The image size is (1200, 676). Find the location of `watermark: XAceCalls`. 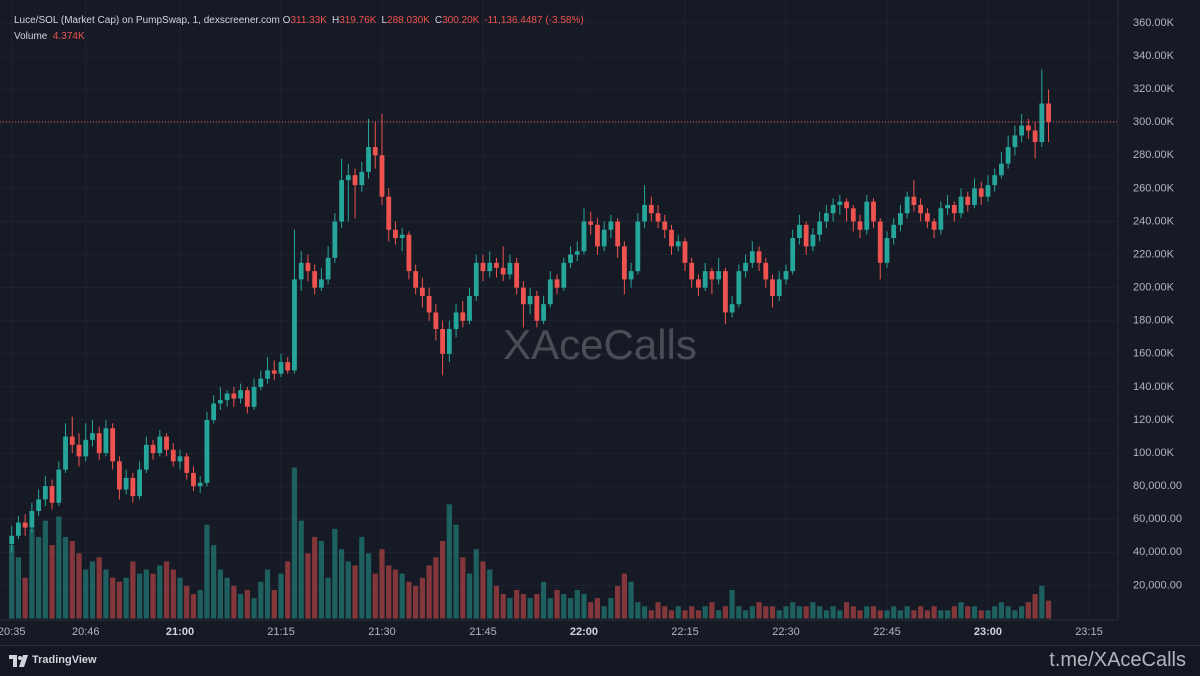

watermark: XAceCalls is located at coordinates (600, 344).